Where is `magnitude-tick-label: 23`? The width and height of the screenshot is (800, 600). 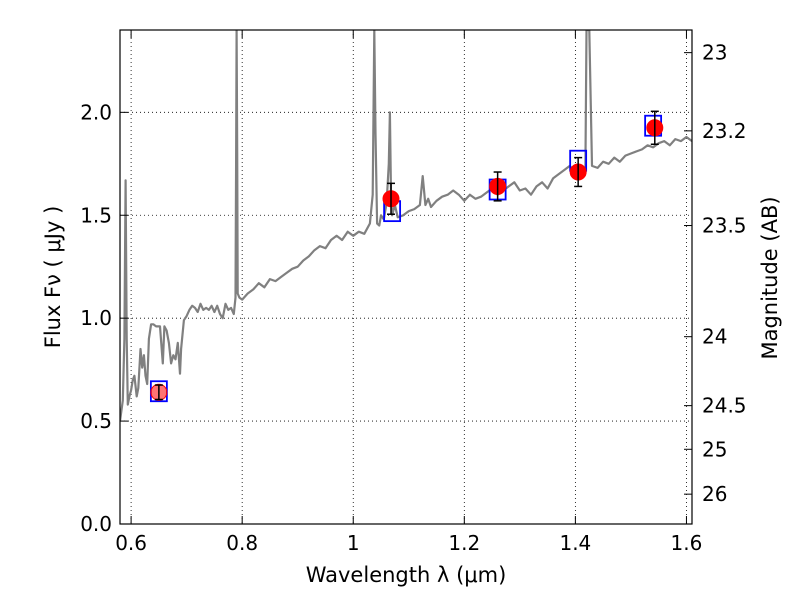 magnitude-tick-label: 23 is located at coordinates (714, 53).